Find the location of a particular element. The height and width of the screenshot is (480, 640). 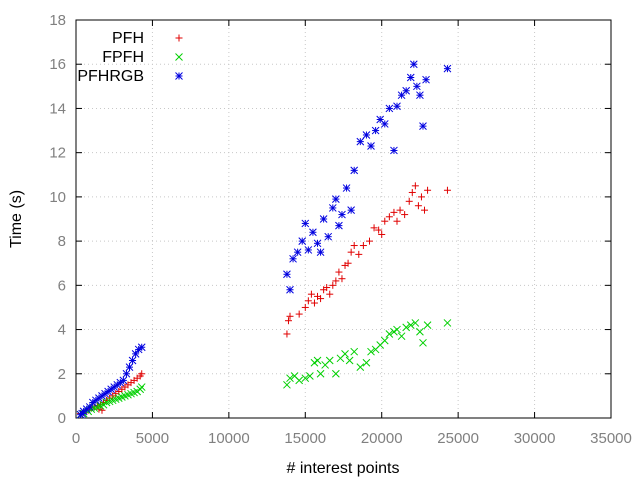

y-axis-label: Time (s) is located at coordinates (16, 219).